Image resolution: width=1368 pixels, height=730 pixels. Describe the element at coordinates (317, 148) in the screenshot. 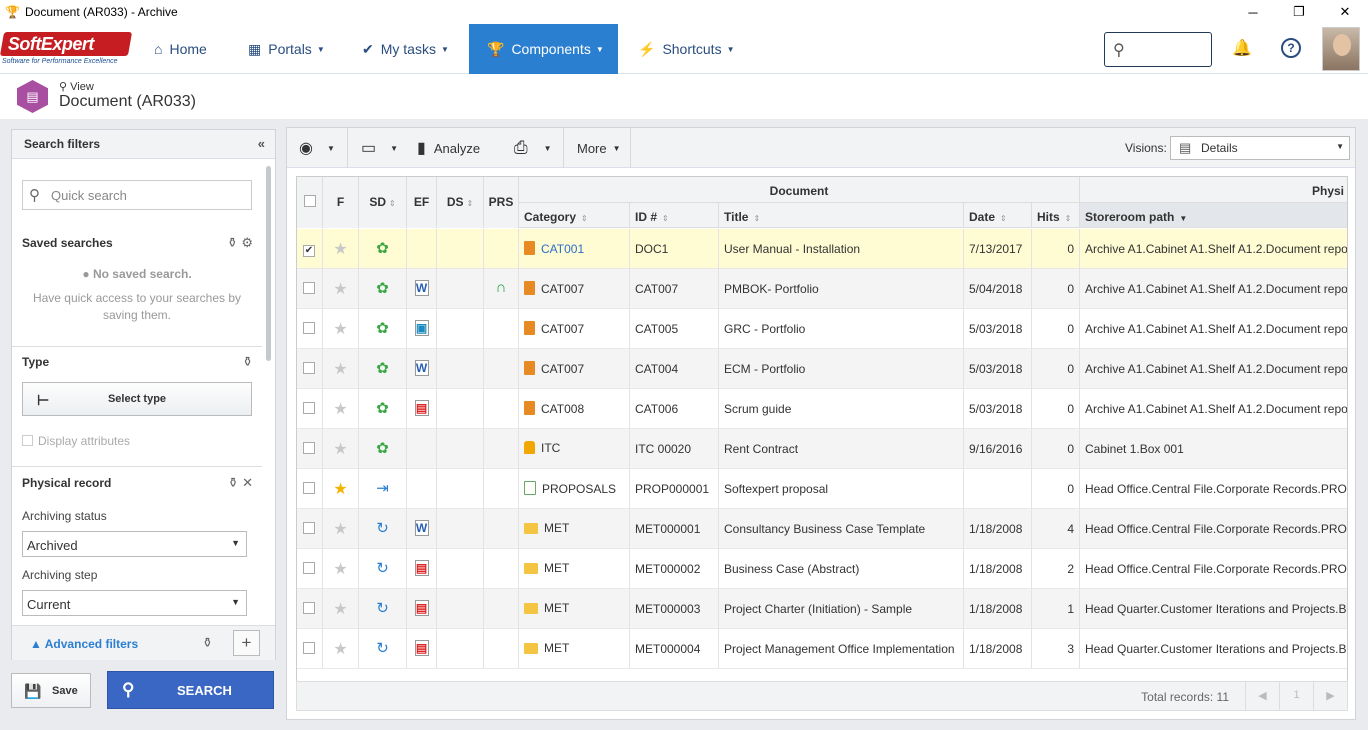

I see `view-button: ◉ ▼` at that location.